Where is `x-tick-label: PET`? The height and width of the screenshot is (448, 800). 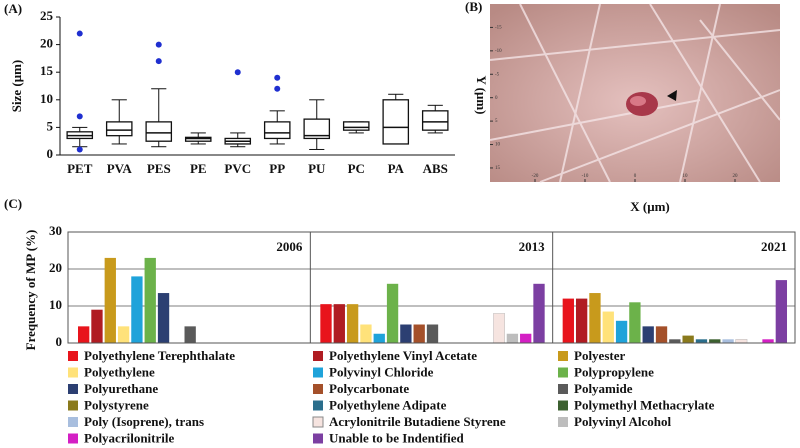
x-tick-label: PET is located at coordinates (80, 168).